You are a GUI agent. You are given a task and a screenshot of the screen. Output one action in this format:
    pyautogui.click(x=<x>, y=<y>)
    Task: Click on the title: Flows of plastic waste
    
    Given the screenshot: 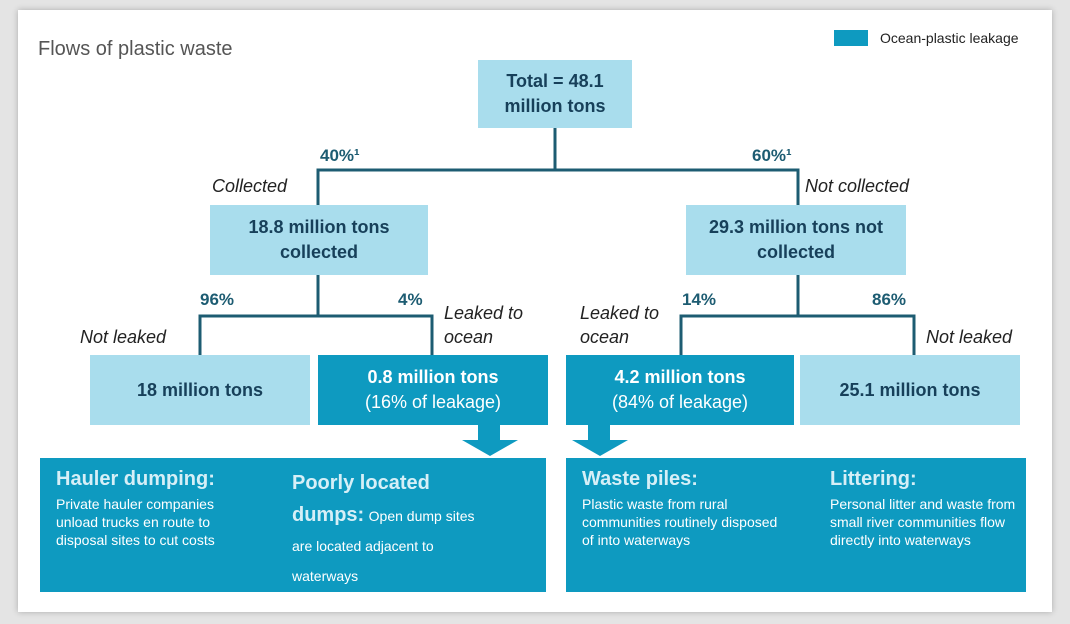 What is the action you would take?
    pyautogui.click(x=135, y=49)
    